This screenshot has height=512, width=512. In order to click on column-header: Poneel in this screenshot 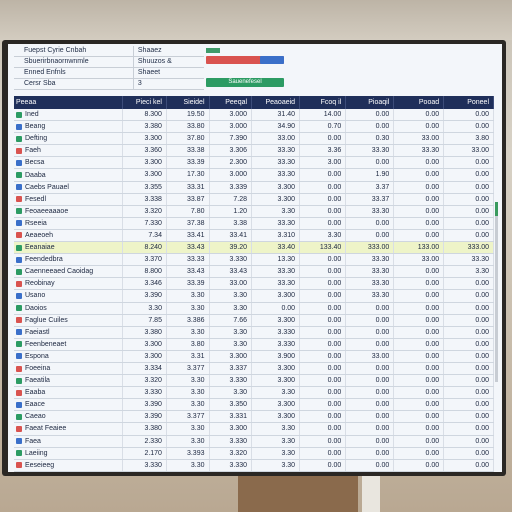, I will do `click(469, 102)`.